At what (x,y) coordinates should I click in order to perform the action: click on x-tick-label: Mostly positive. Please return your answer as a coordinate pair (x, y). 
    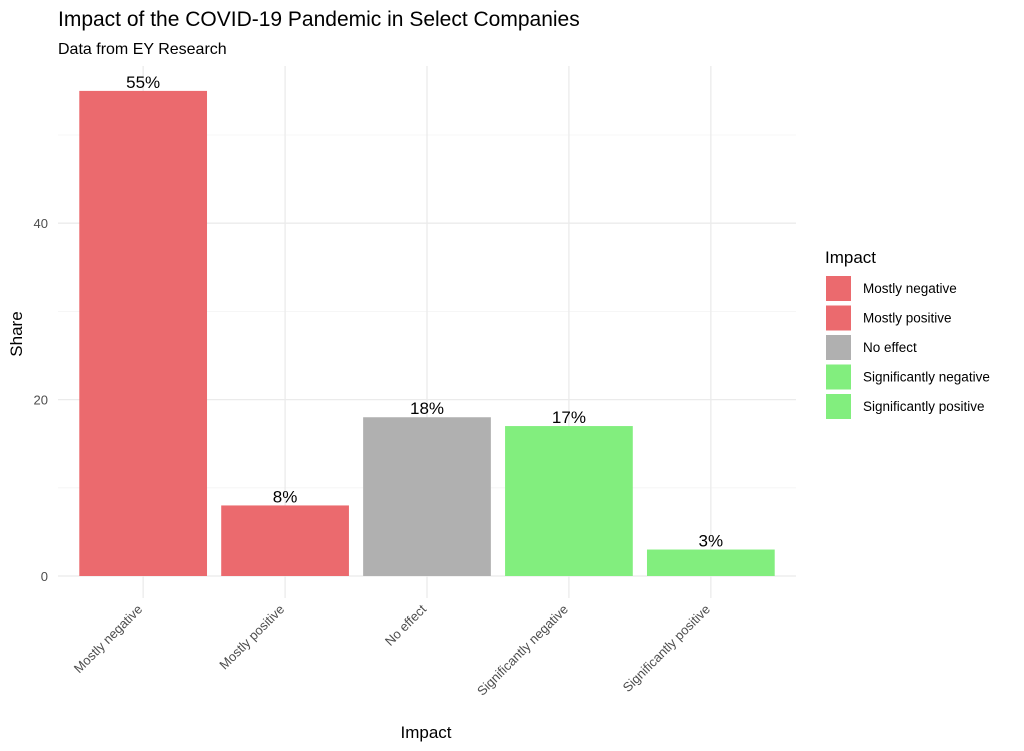
    Looking at the image, I should click on (251, 637).